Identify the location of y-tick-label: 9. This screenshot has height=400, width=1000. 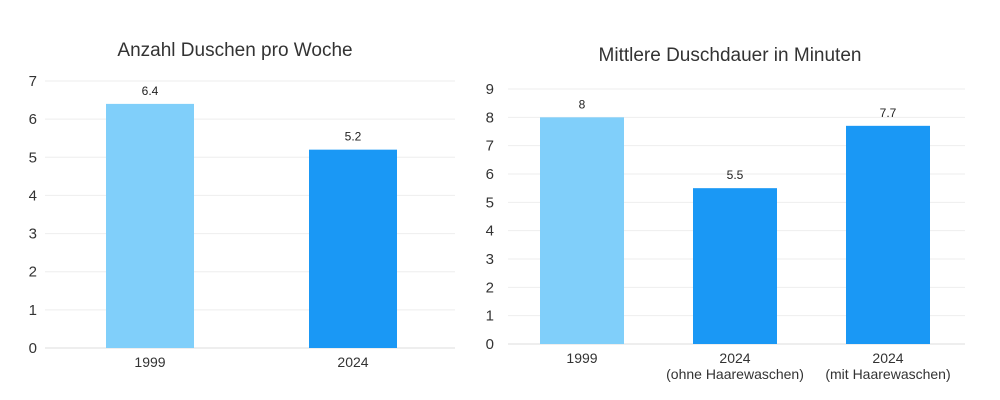
(490, 89).